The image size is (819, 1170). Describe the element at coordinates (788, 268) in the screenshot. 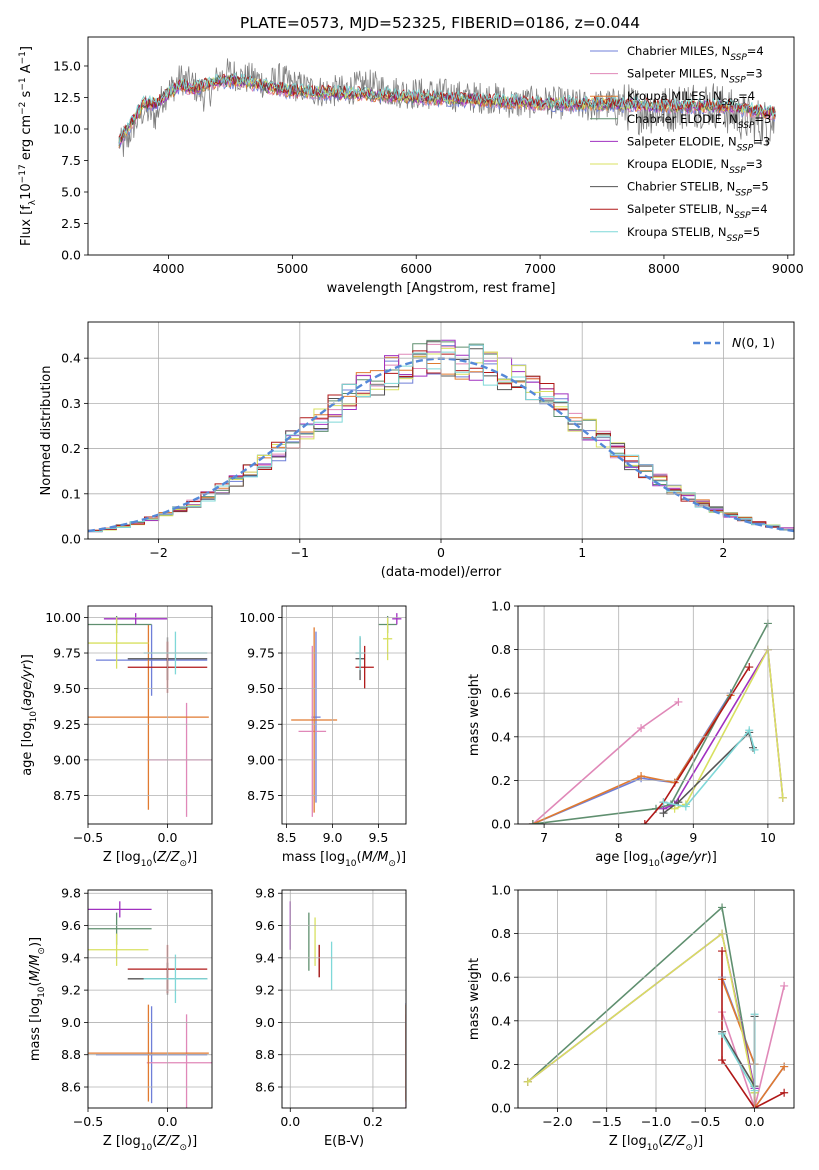

I see `x-tick-label: 9000` at that location.